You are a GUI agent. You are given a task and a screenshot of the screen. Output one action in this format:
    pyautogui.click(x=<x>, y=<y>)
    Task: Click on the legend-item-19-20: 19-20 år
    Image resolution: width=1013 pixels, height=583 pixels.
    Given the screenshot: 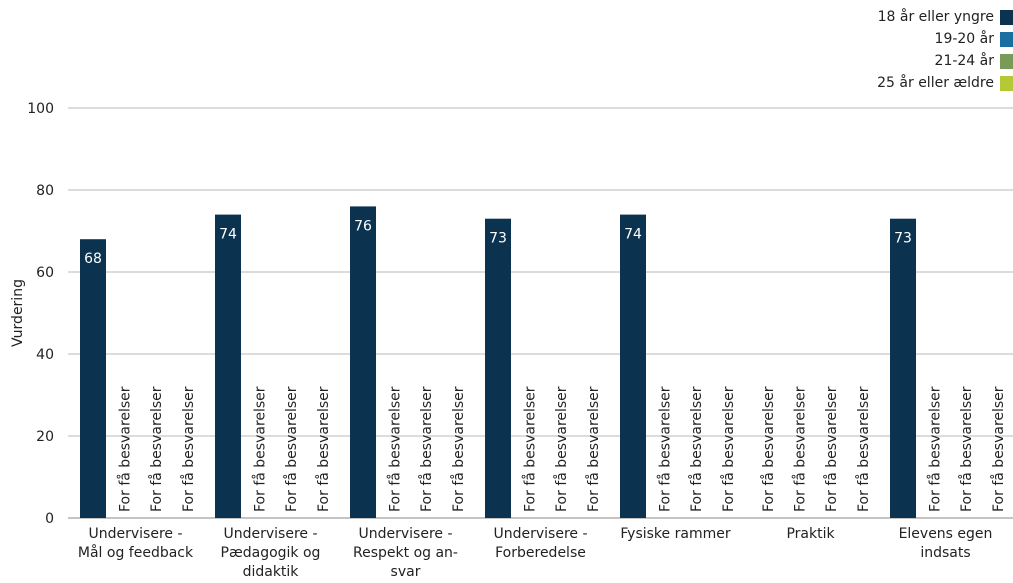 What is the action you would take?
    pyautogui.click(x=945, y=39)
    